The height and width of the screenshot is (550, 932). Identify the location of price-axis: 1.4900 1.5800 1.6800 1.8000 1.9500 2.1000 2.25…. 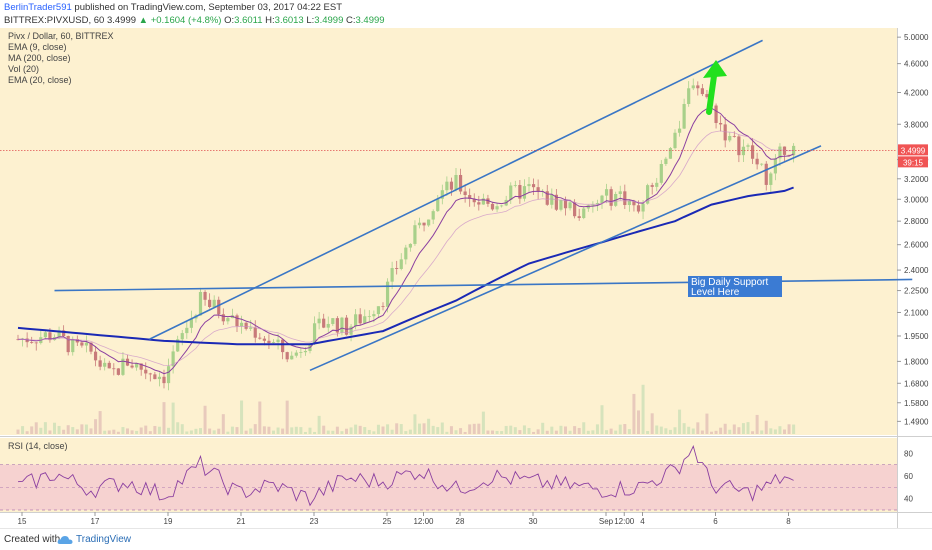
(913, 229).